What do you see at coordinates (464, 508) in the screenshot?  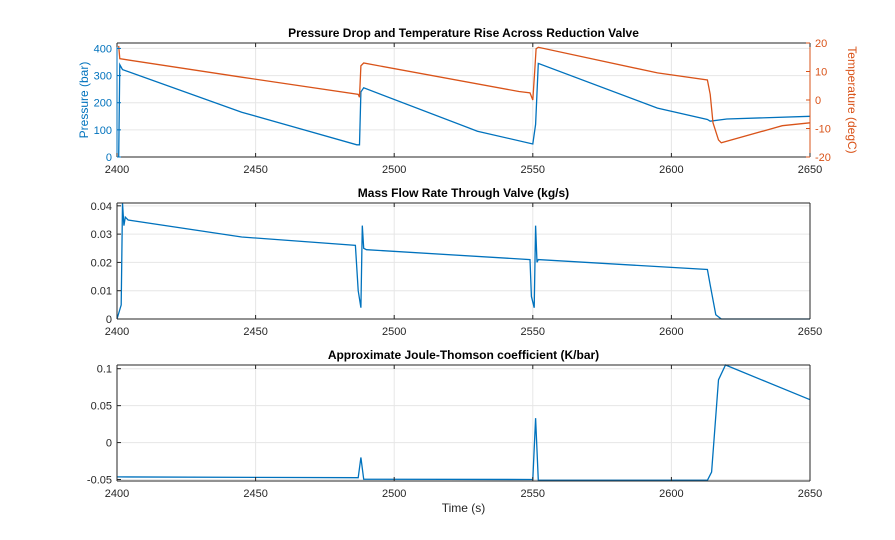 I see `x-axis-label: Time (s)` at bounding box center [464, 508].